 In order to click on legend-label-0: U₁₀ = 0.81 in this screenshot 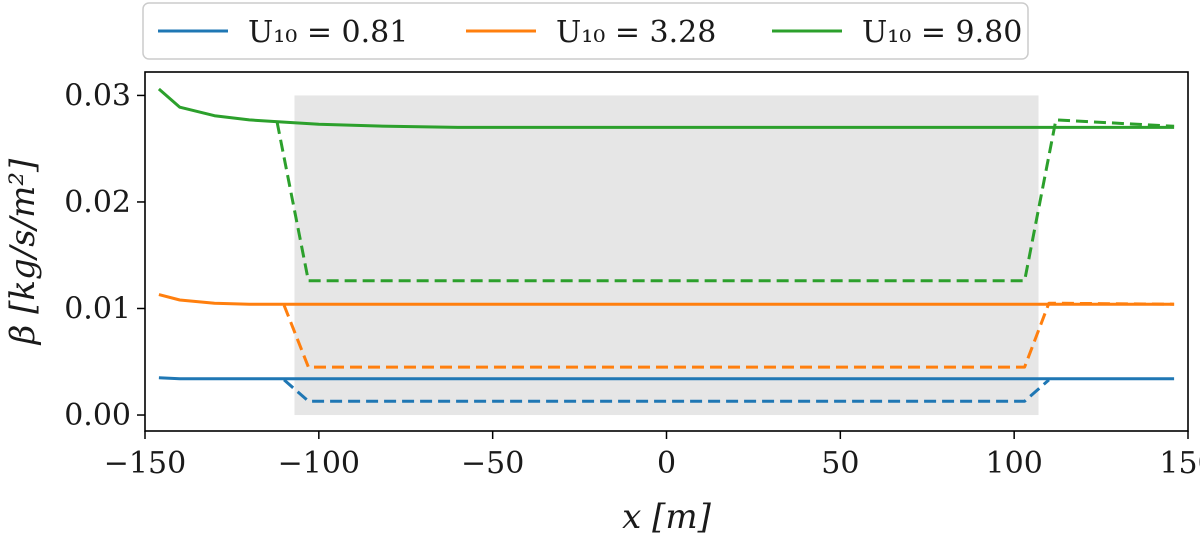, I will do `click(328, 32)`.